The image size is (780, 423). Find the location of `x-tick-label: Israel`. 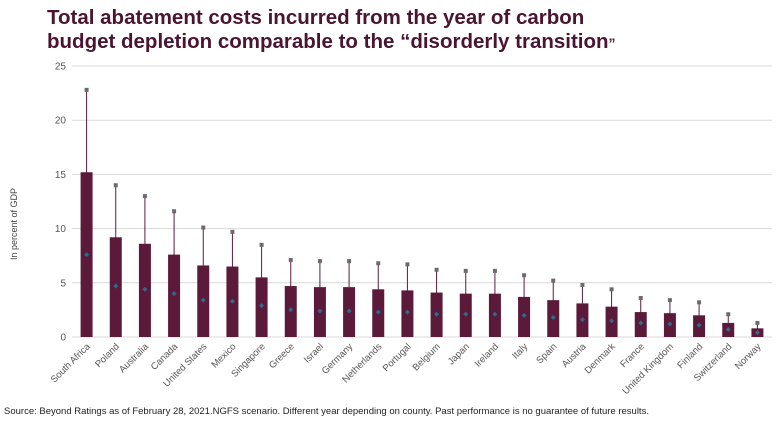

x-tick-label: Israel is located at coordinates (314, 353).